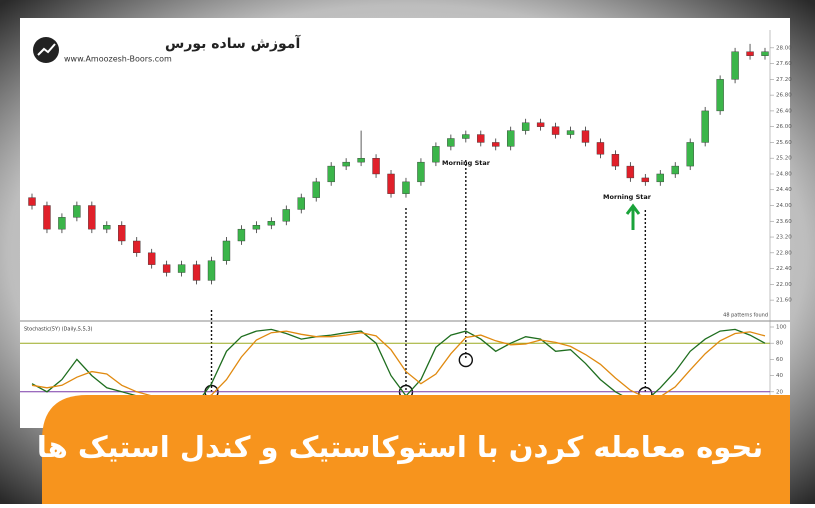 Image resolution: width=815 pixels, height=508 pixels. I want to click on y-tick-label: 20, so click(779, 392).